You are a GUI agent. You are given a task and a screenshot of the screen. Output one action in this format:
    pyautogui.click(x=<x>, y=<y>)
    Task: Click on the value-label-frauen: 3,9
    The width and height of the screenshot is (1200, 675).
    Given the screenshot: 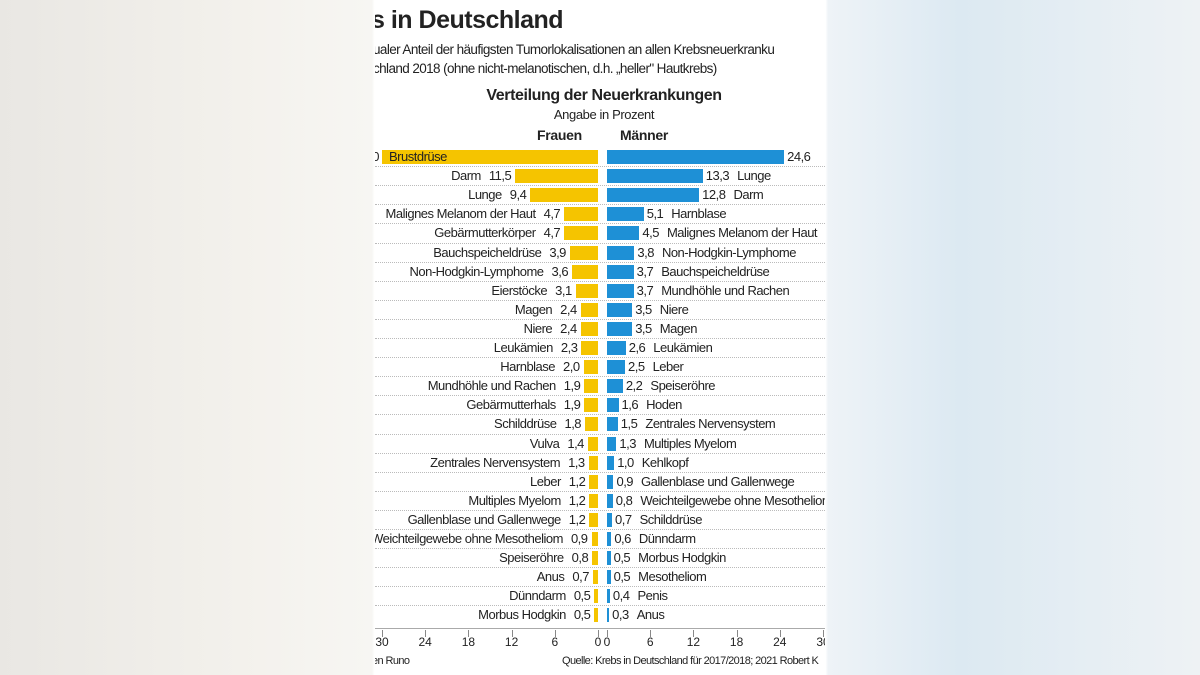 What is the action you would take?
    pyautogui.click(x=557, y=252)
    